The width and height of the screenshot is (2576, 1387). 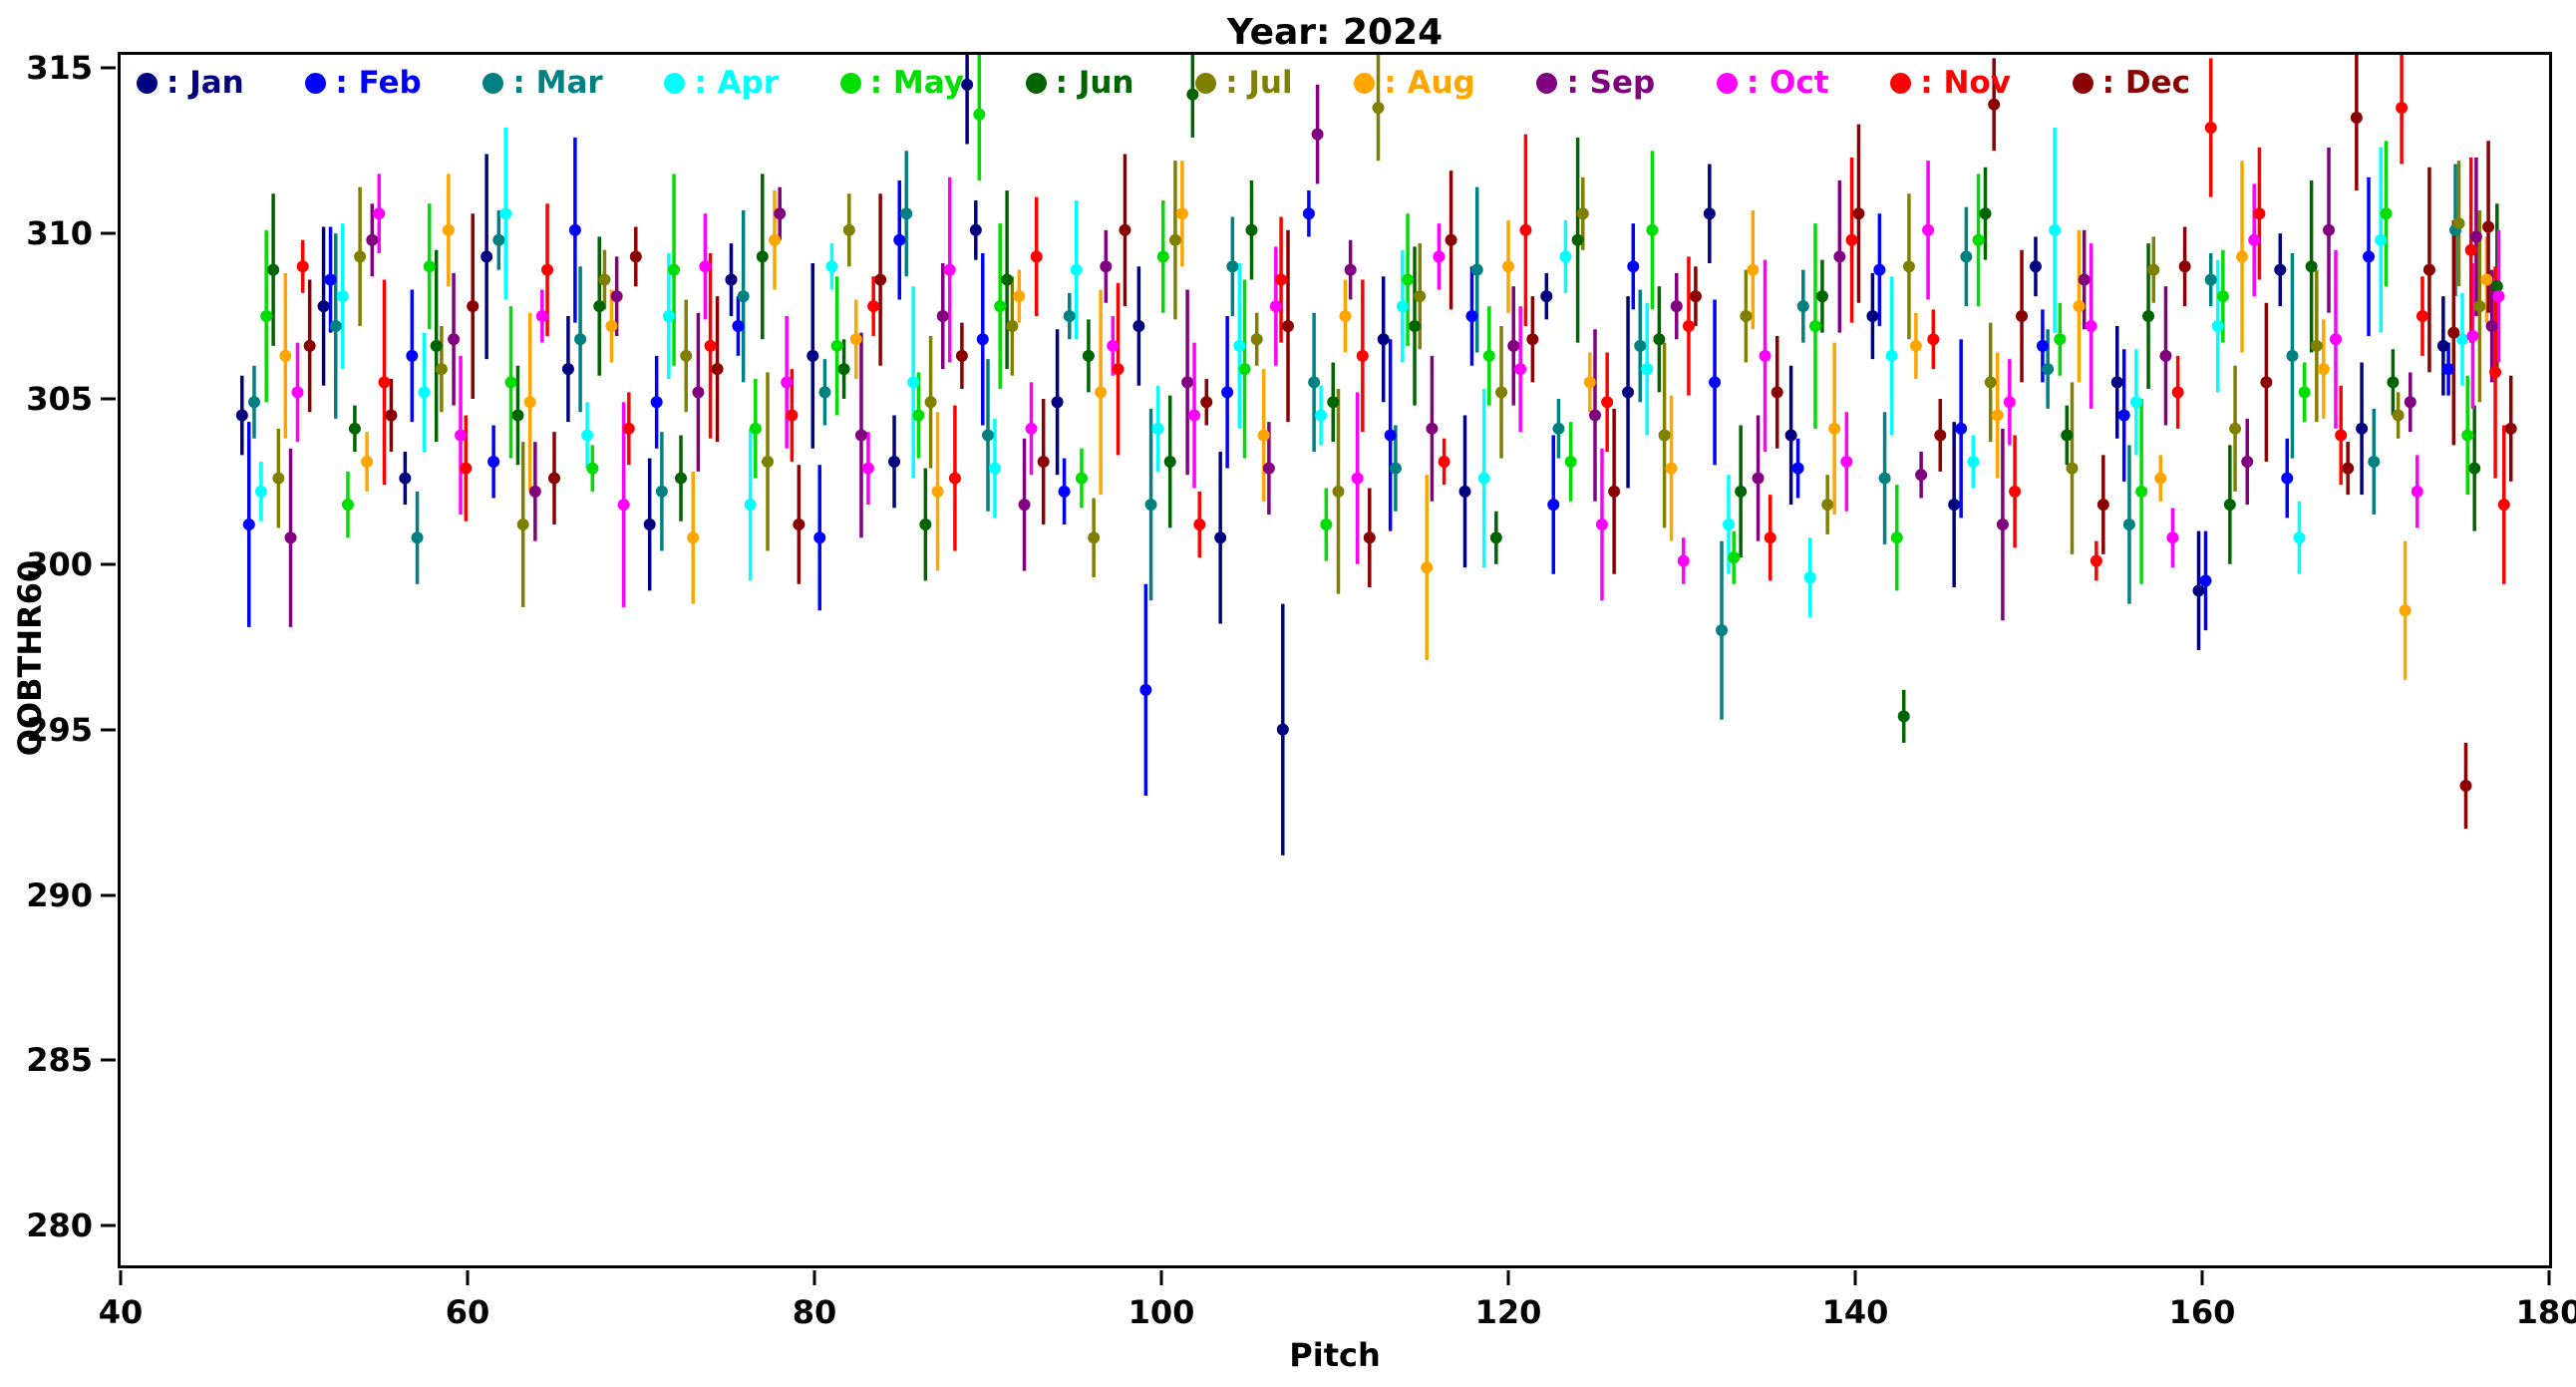 I want to click on x-tick-label: 80, so click(x=814, y=1312).